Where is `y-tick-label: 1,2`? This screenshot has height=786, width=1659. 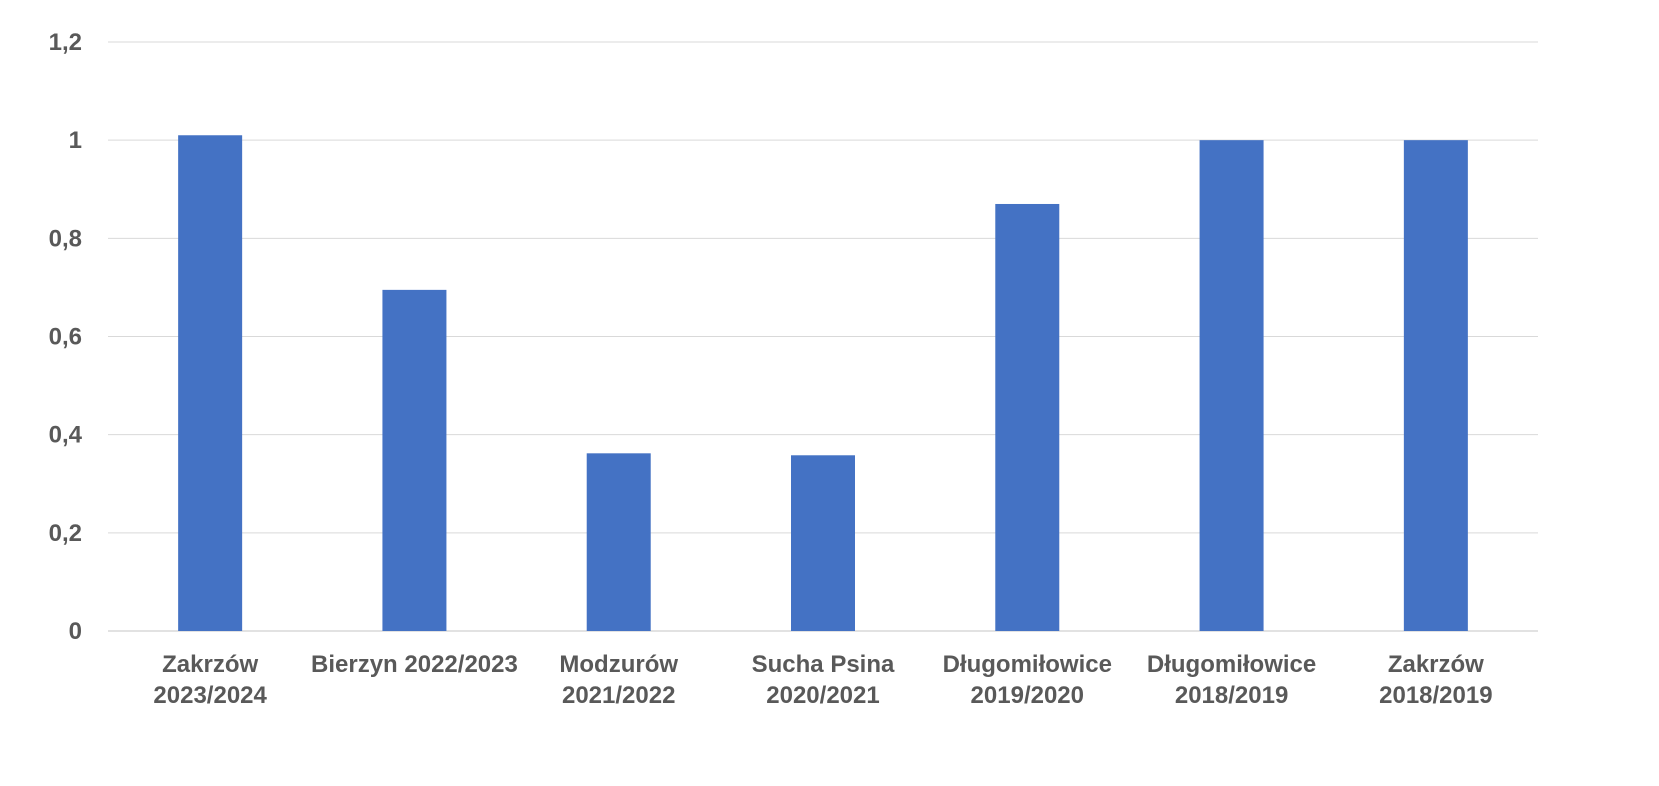 y-tick-label: 1,2 is located at coordinates (65, 42).